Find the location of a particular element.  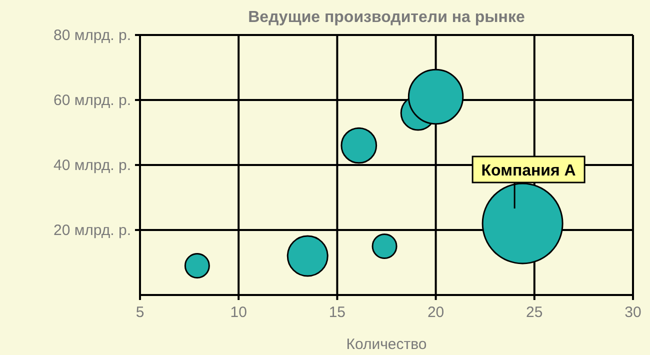

x-tick-label: 5 is located at coordinates (140, 312).